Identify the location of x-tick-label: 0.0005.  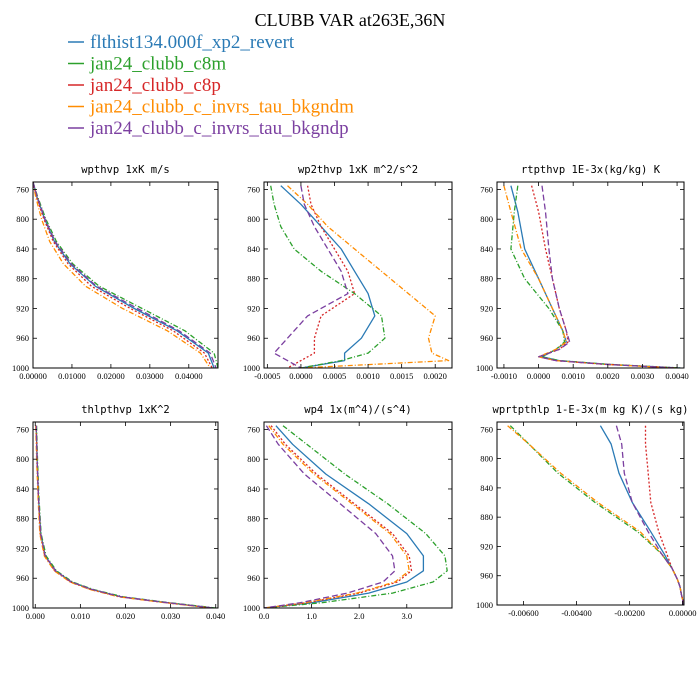
(334, 376).